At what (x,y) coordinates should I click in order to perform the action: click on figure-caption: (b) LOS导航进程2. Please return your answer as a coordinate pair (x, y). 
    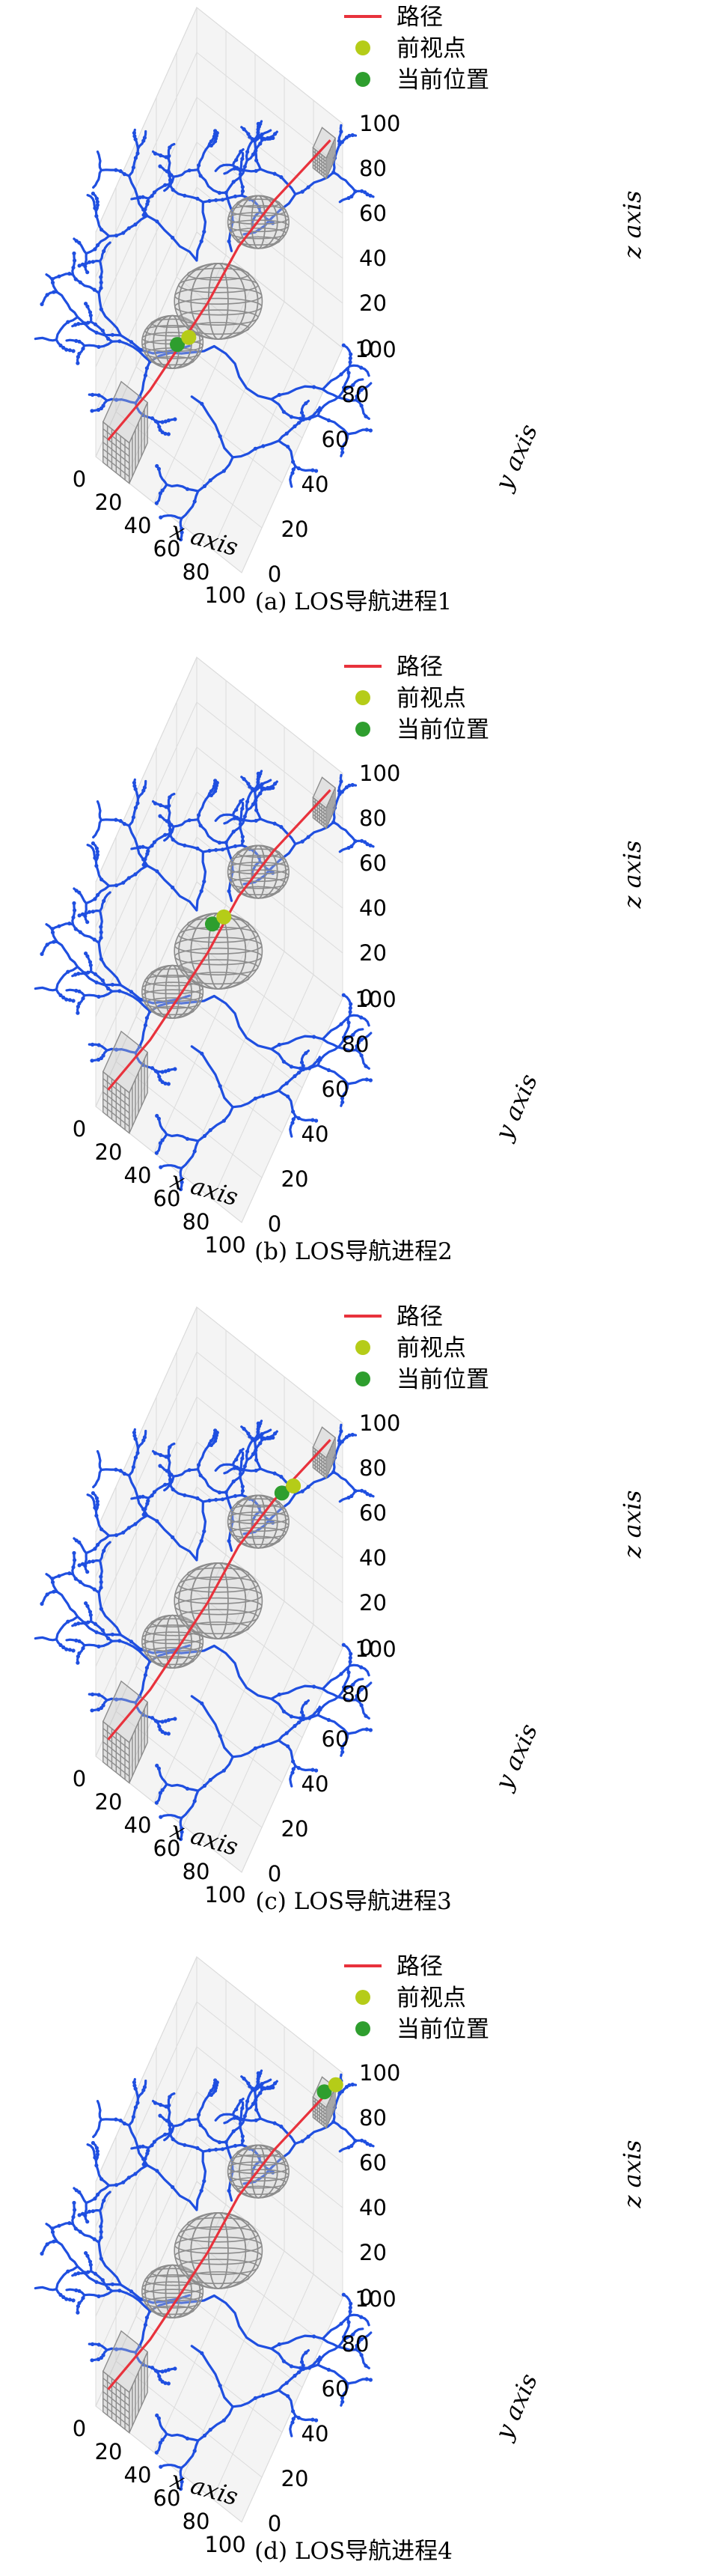
    Looking at the image, I should click on (353, 1251).